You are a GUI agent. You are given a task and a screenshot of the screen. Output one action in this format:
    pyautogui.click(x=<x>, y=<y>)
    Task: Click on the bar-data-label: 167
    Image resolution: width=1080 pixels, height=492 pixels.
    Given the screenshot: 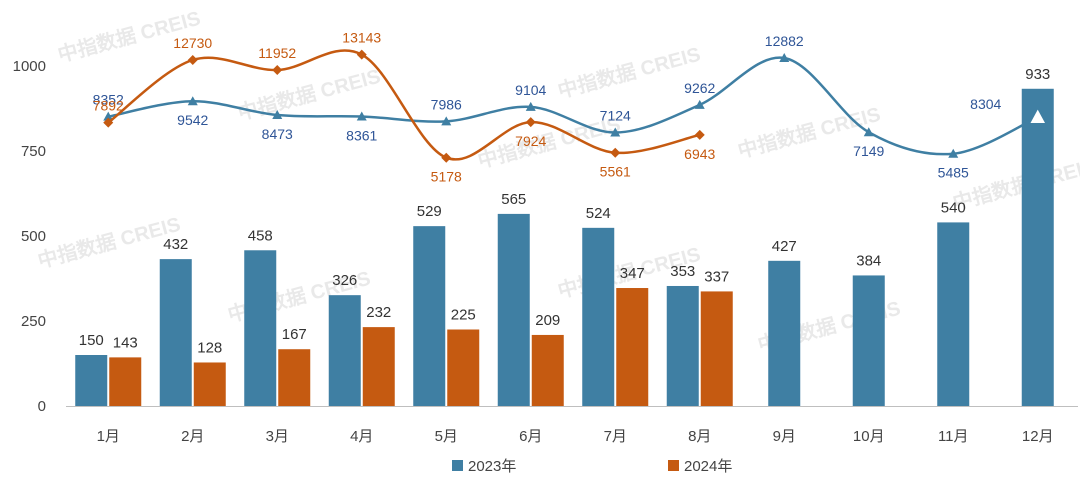 What is the action you would take?
    pyautogui.click(x=294, y=334)
    